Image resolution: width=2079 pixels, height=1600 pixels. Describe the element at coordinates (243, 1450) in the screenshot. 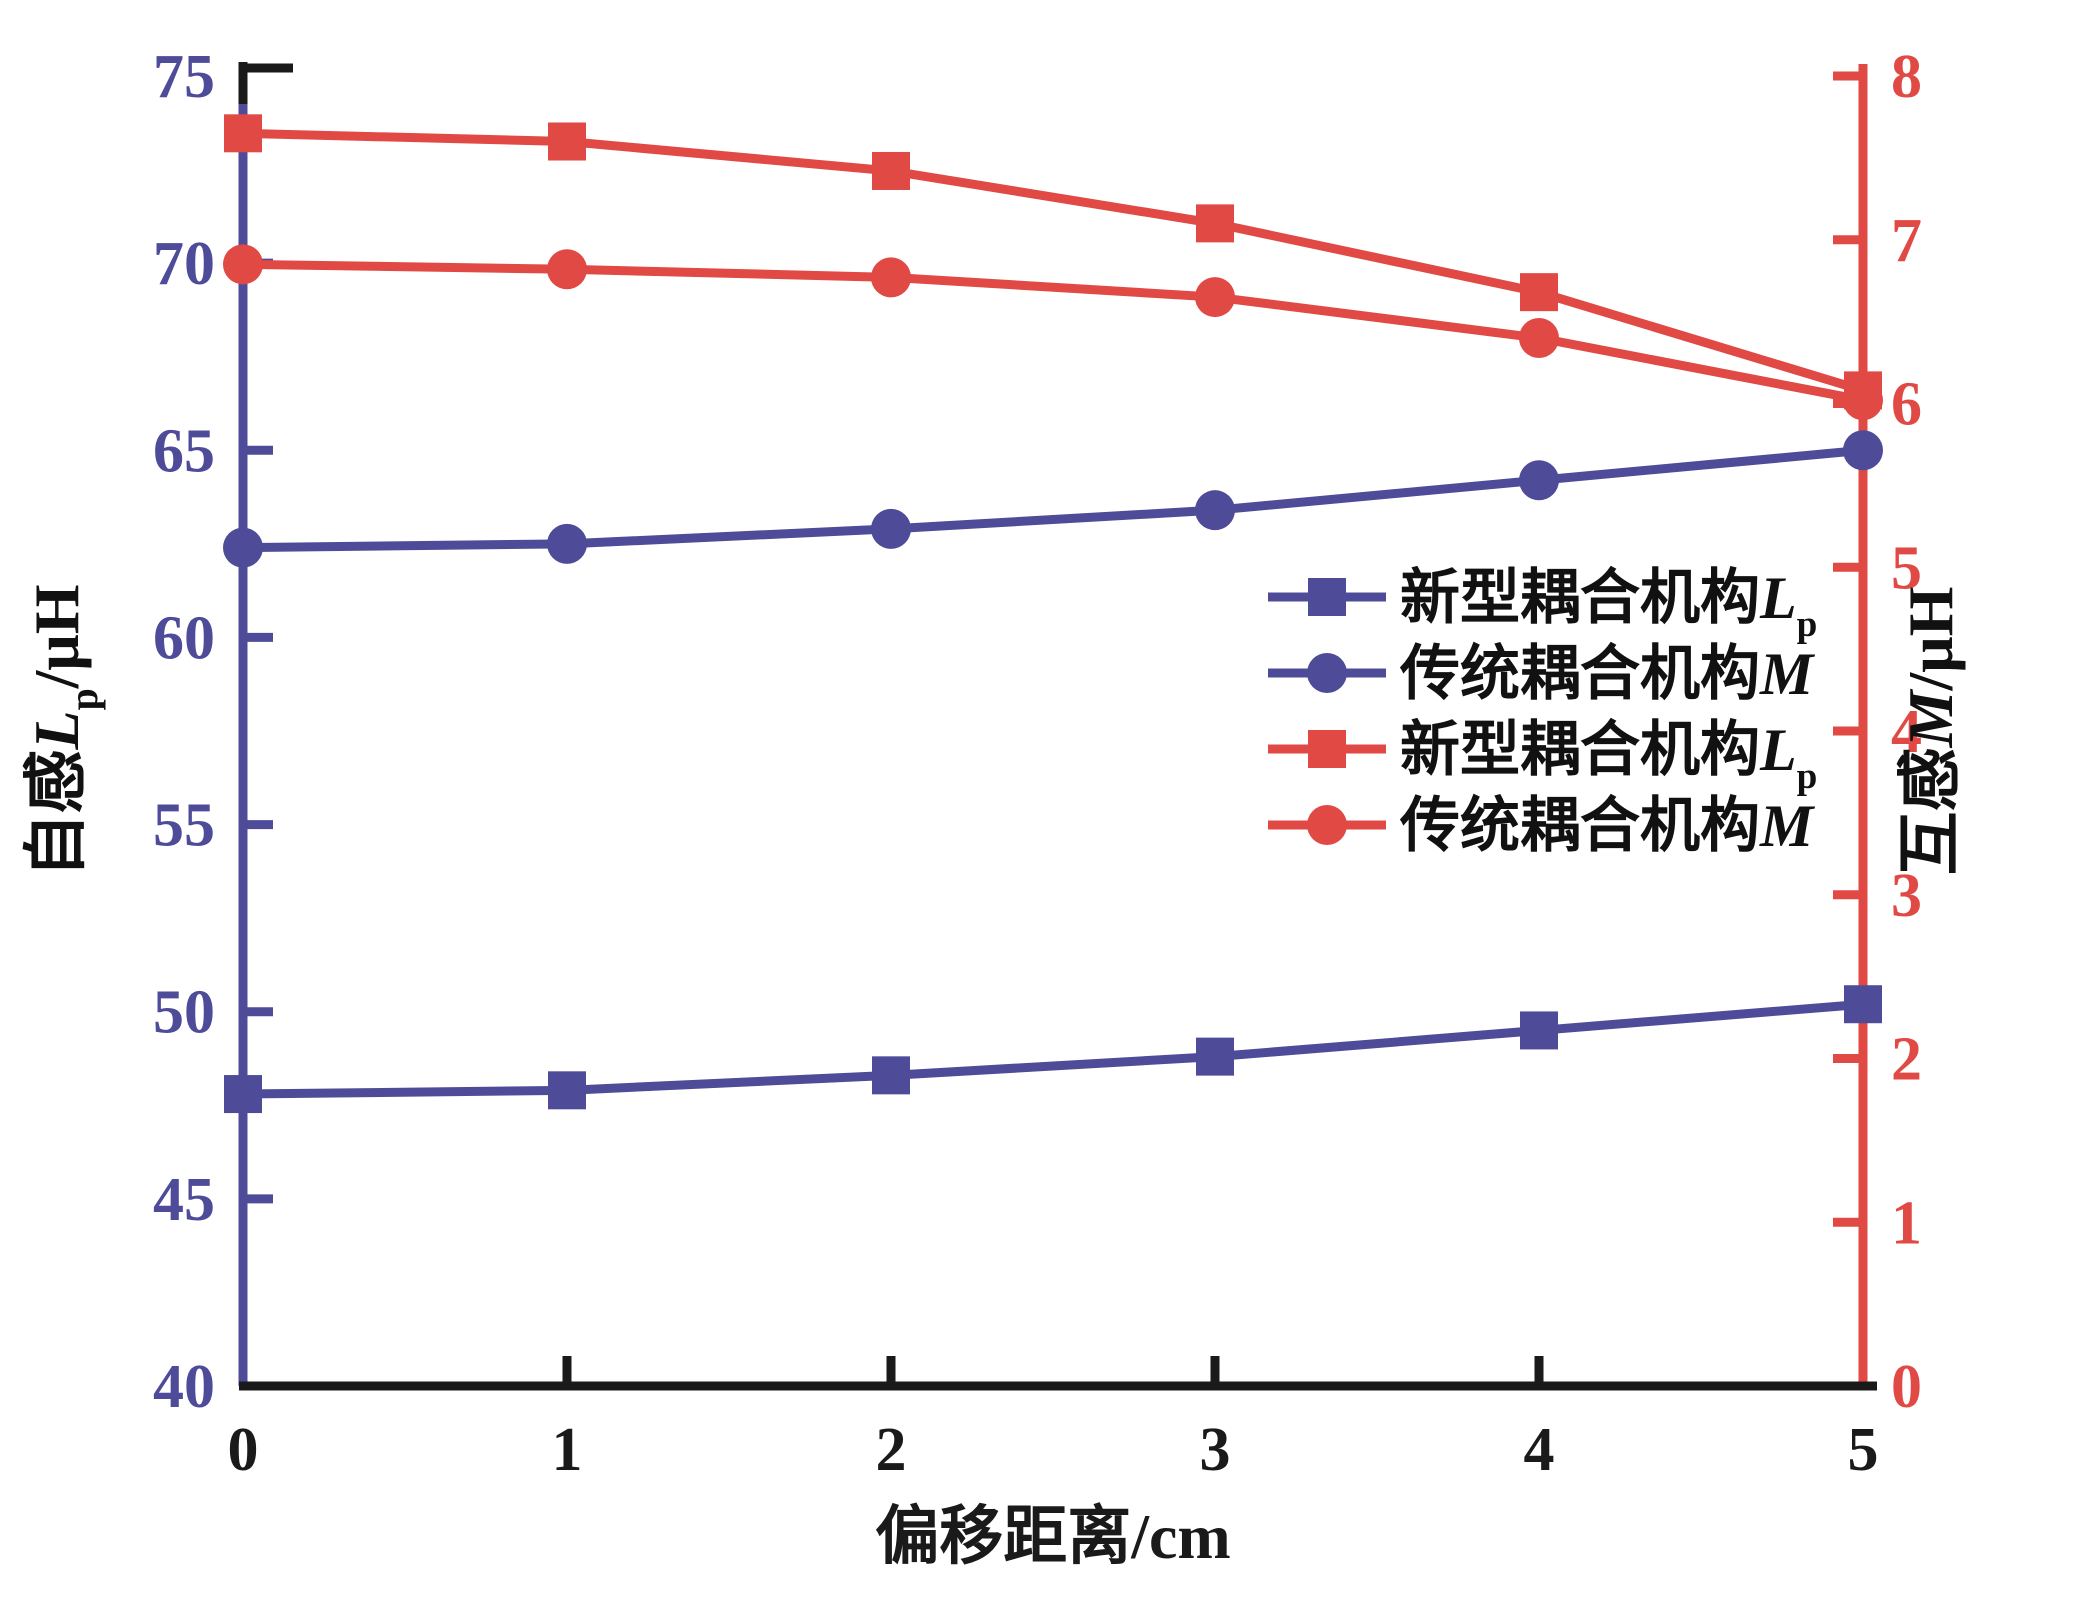

I see `x-axis-tick-label: 0` at that location.